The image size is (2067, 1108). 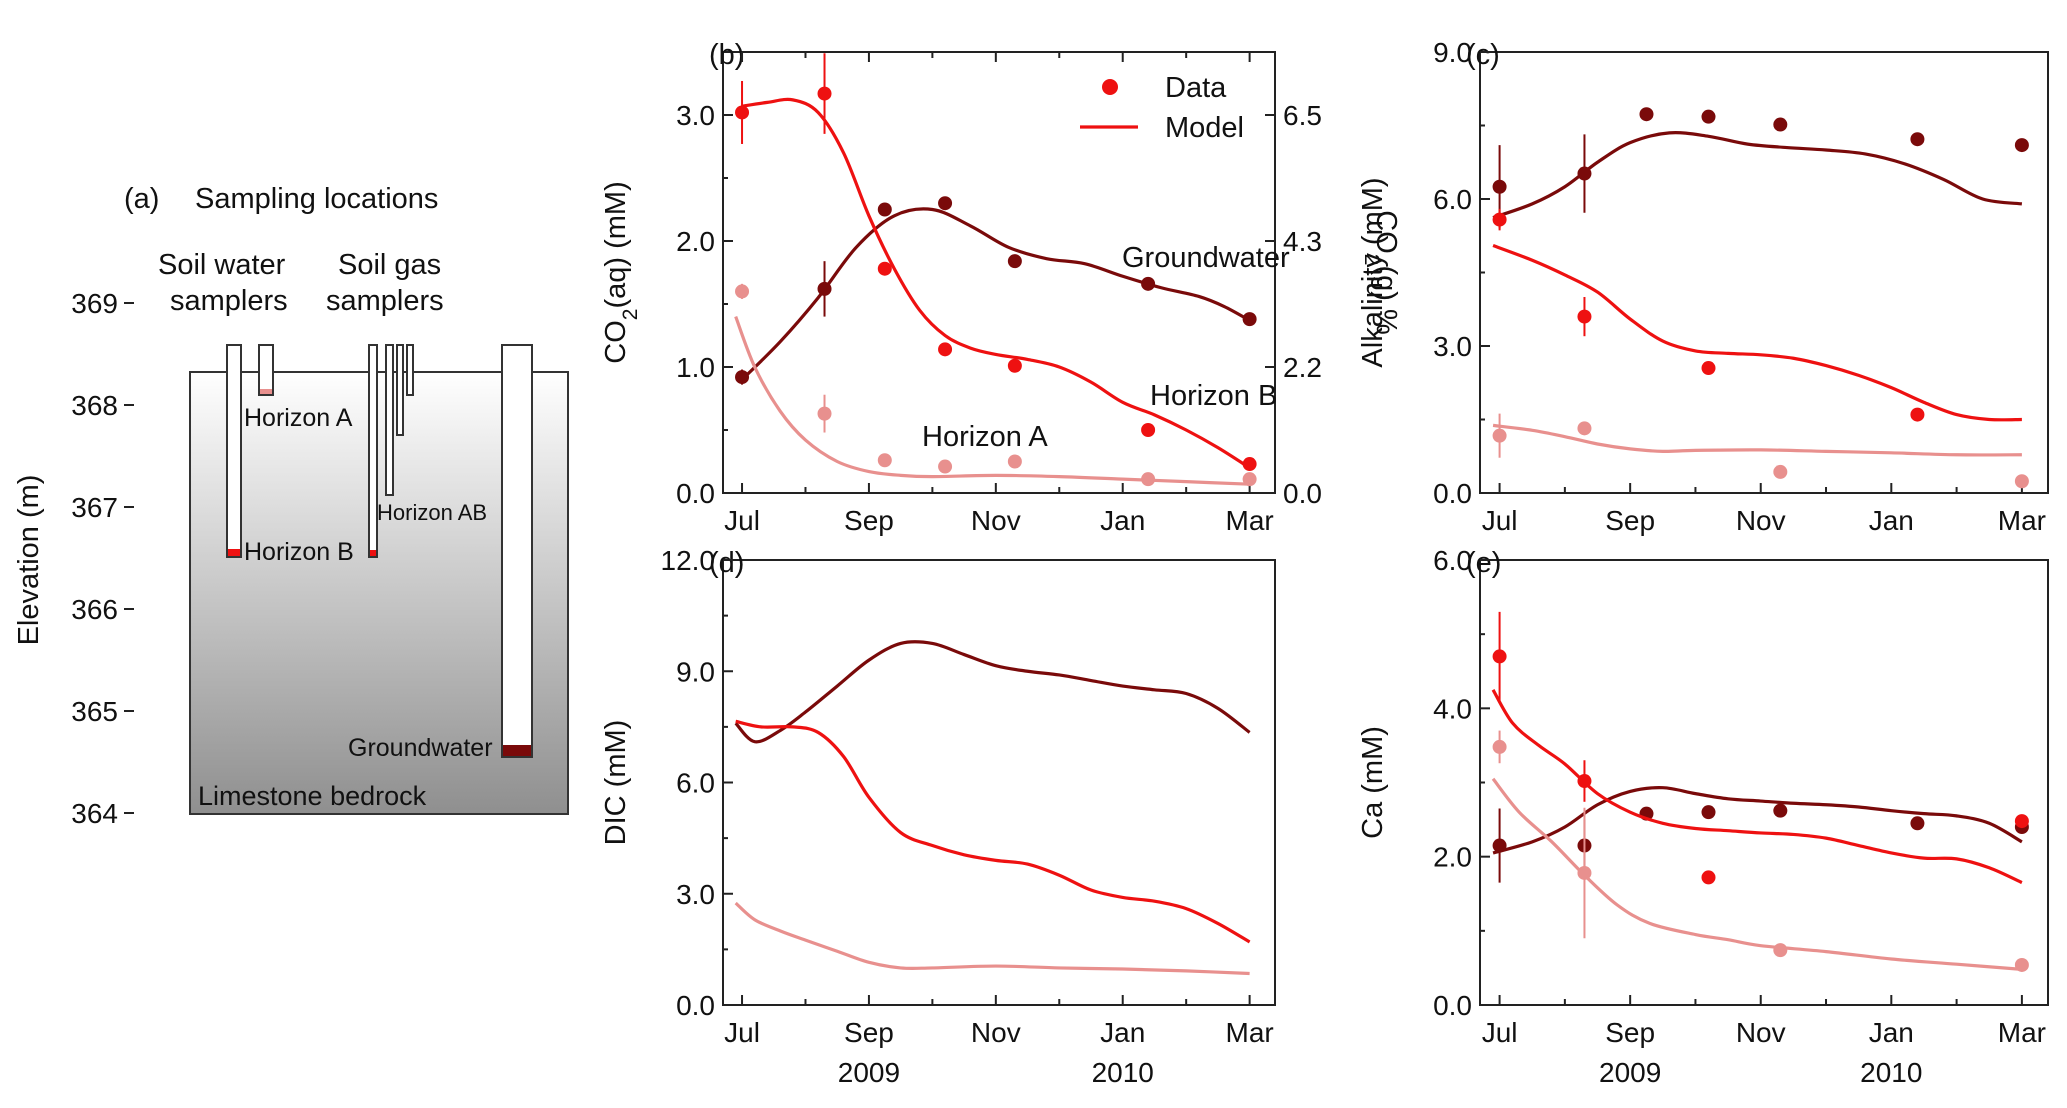 What do you see at coordinates (420, 748) in the screenshot?
I see `groundwater-label: Groundwater` at bounding box center [420, 748].